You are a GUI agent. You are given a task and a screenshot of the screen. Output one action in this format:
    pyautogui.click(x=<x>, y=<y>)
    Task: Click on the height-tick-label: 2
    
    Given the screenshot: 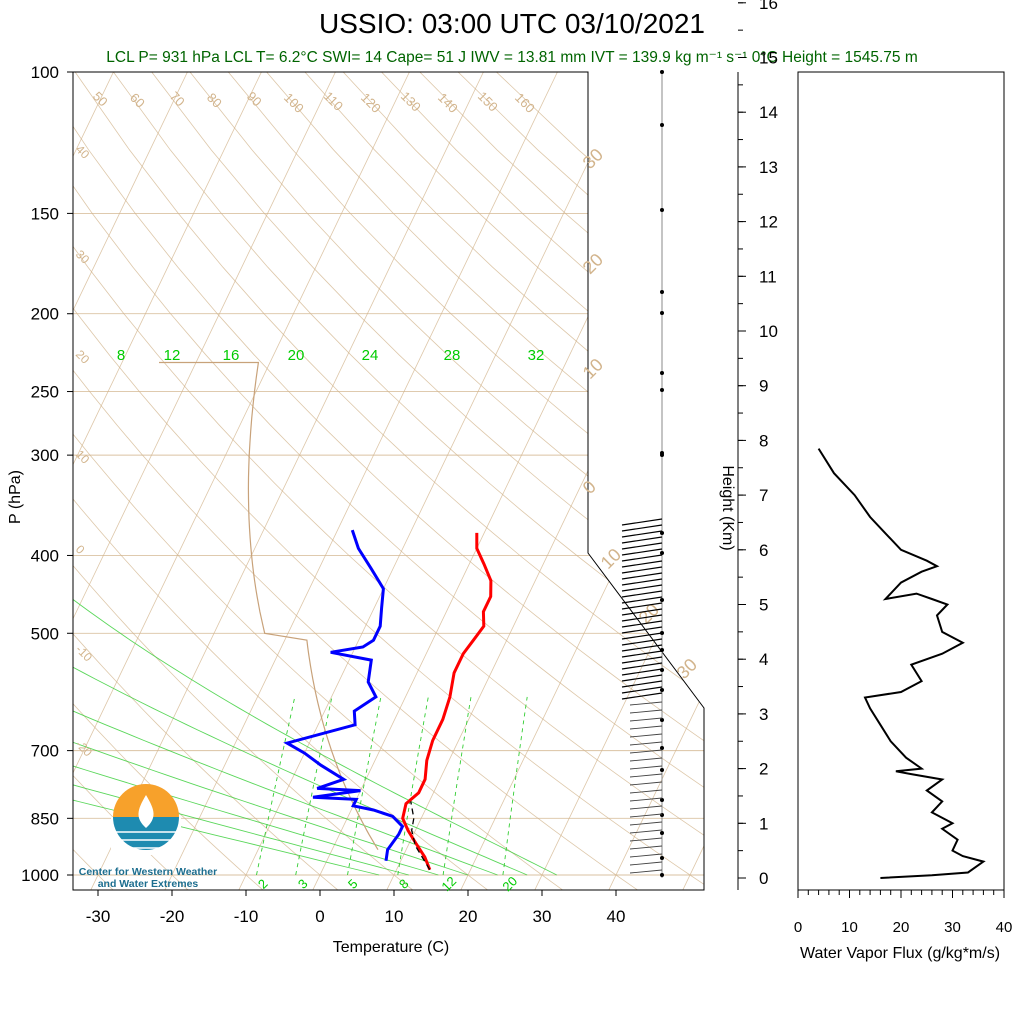 What is the action you would take?
    pyautogui.click(x=763, y=769)
    